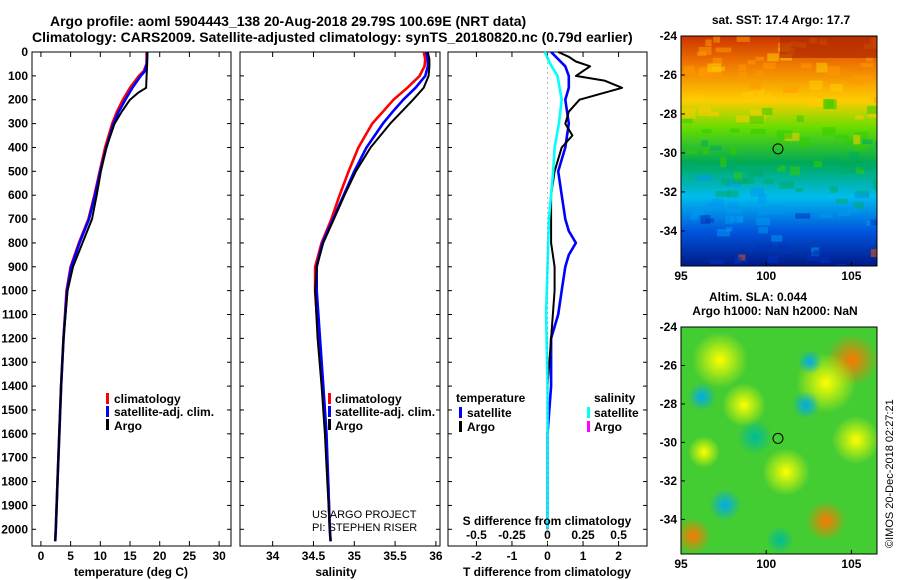 Image resolution: width=900 pixels, height=580 pixels. What do you see at coordinates (18, 100) in the screenshot?
I see `y-tick-label: 200` at bounding box center [18, 100].